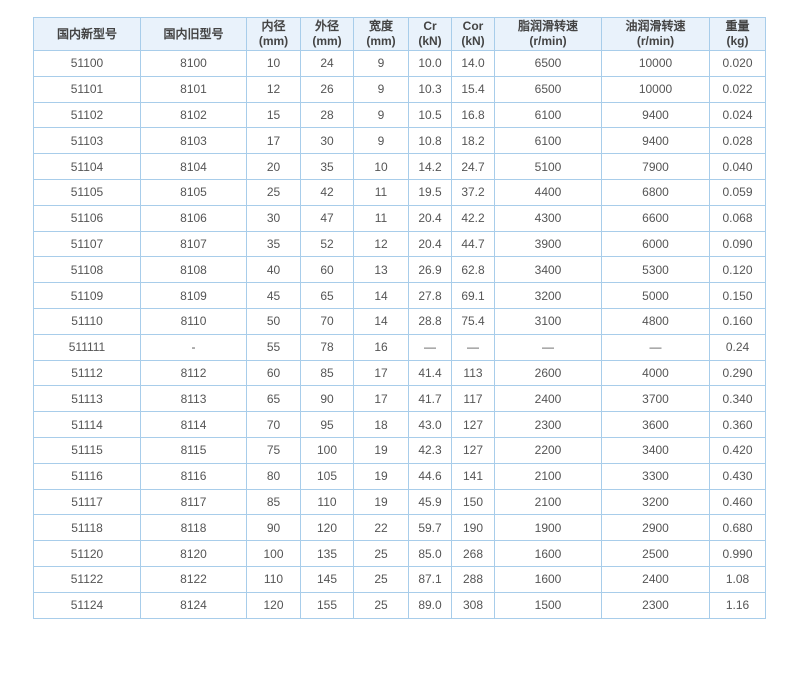 The width and height of the screenshot is (800, 679). I want to click on table-cell: 4000, so click(655, 373).